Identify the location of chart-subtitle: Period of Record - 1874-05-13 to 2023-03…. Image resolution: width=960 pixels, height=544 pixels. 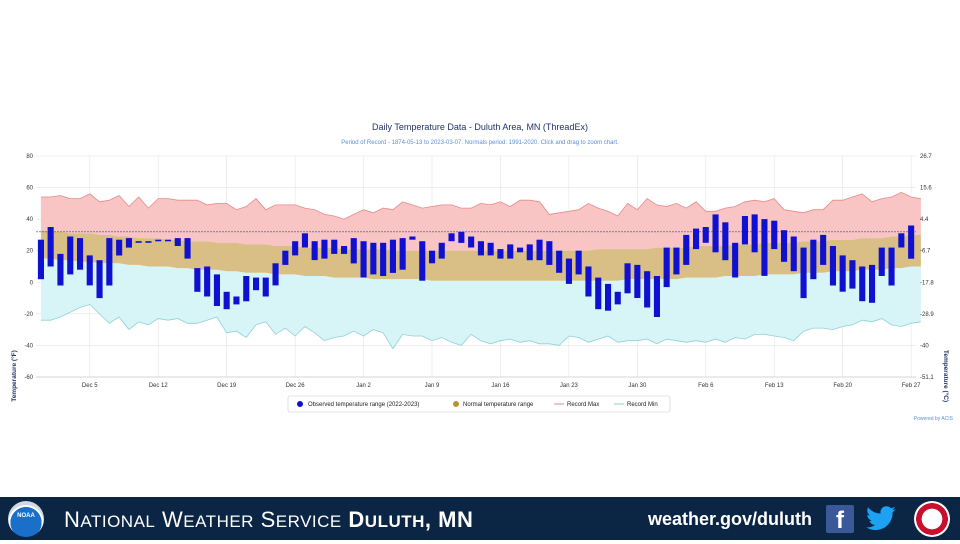
(480, 143).